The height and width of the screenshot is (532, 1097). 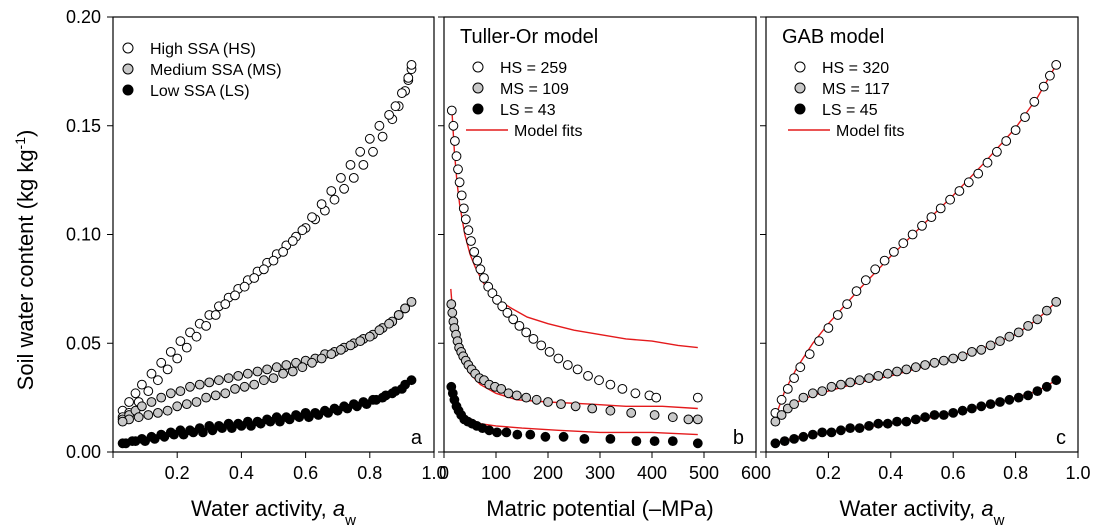 What do you see at coordinates (1077, 473) in the screenshot?
I see `x-tick-label: 1.0` at bounding box center [1077, 473].